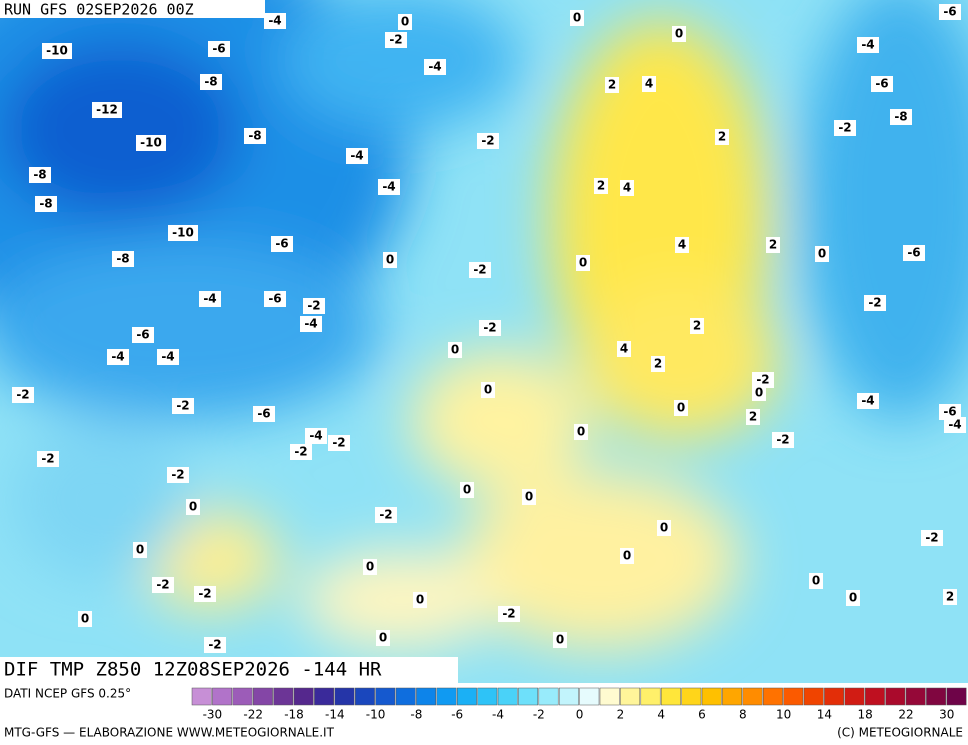  Describe the element at coordinates (905, 715) in the screenshot. I see `legend-tick-label: 22` at that location.